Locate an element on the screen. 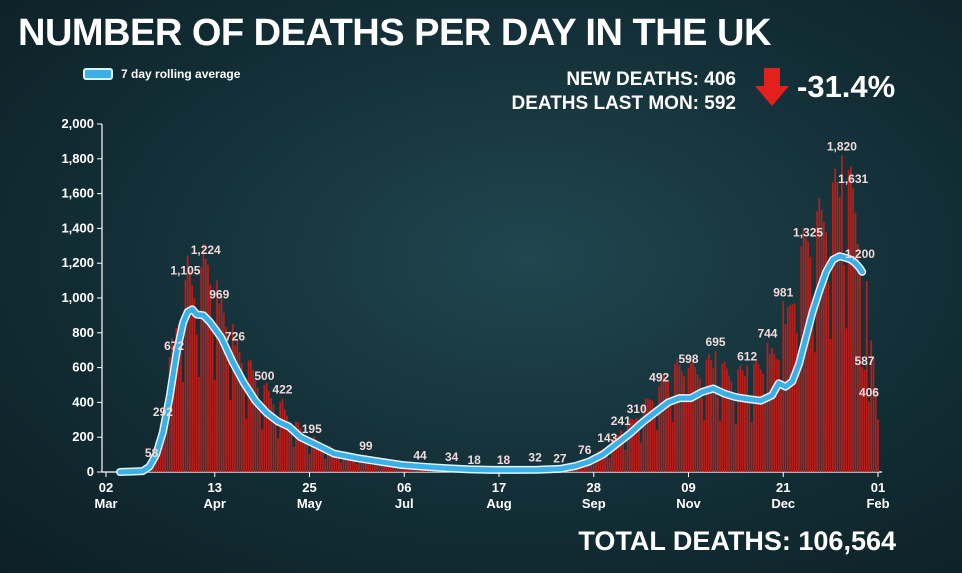  data-label: 27 is located at coordinates (560, 458).